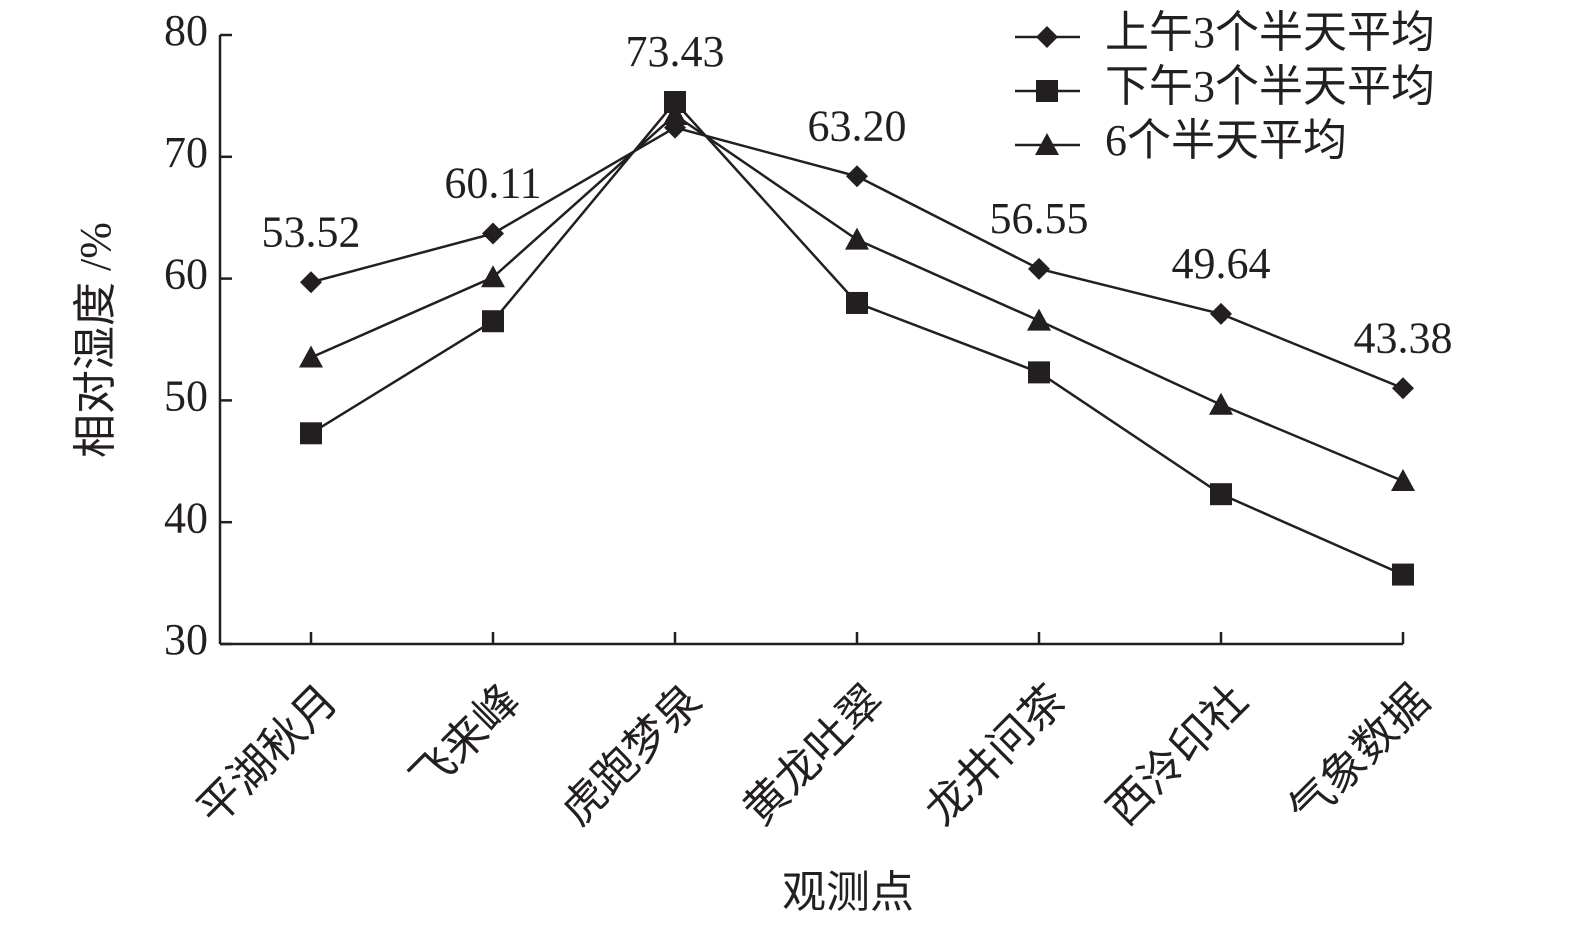 This screenshot has width=1575, height=941. What do you see at coordinates (857, 125) in the screenshot?
I see `value-label: 63.20` at bounding box center [857, 125].